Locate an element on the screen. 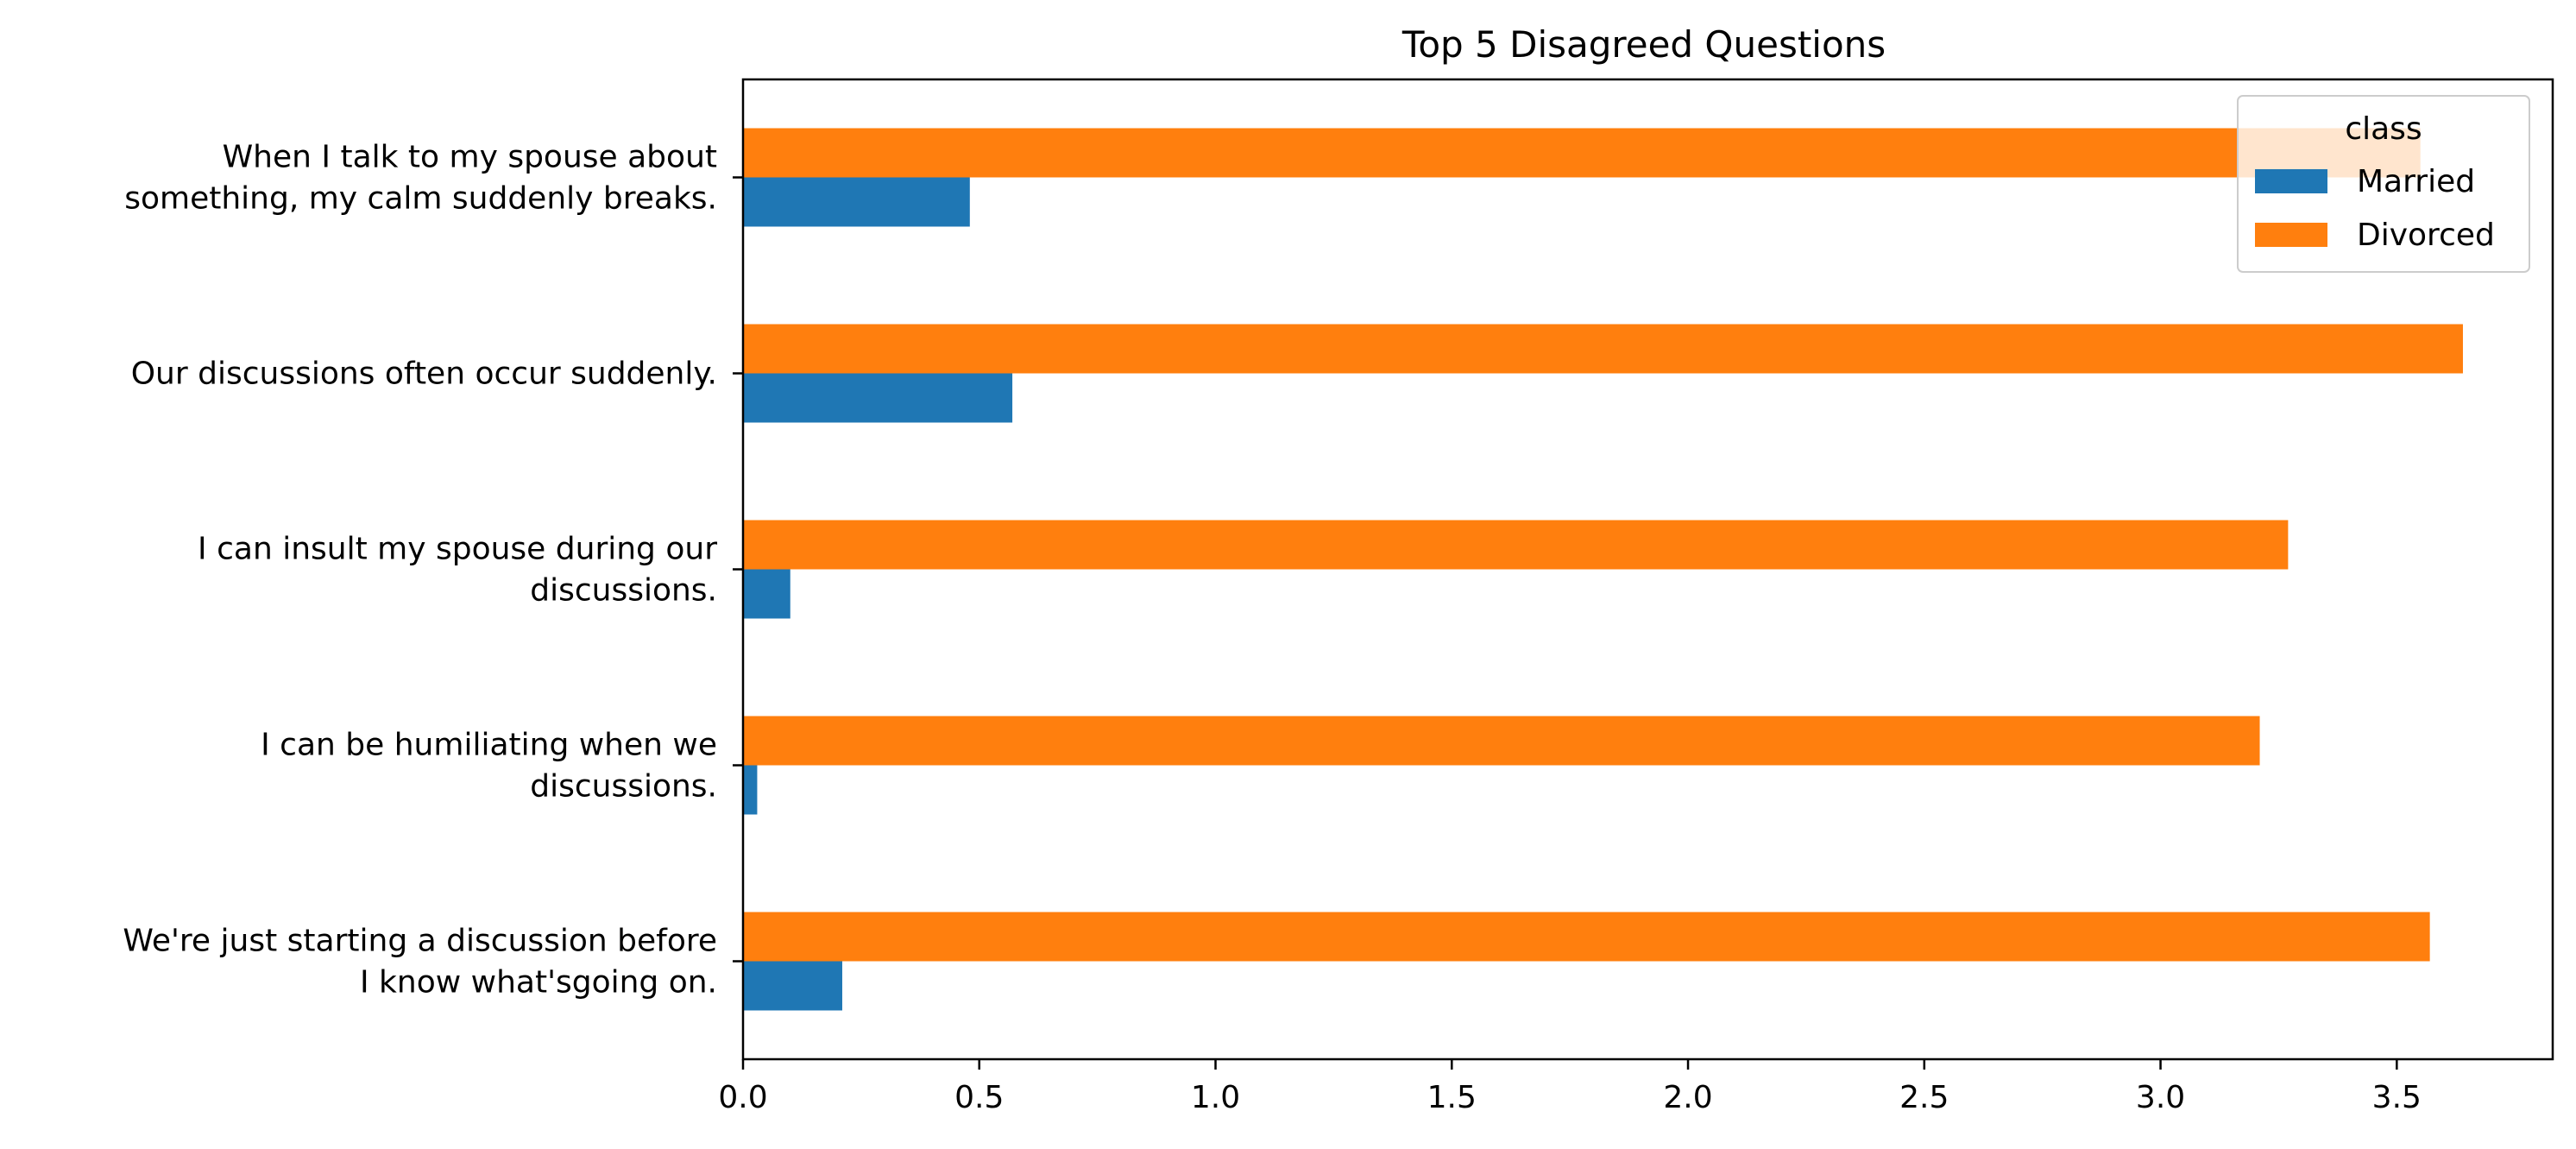 This screenshot has height=1149, width=2576. legend: class Married Divorced is located at coordinates (2384, 184).